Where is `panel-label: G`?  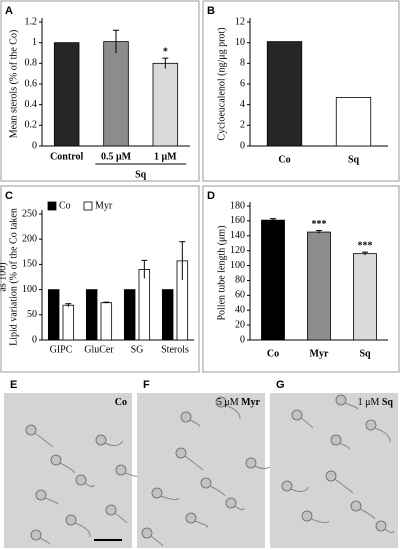
panel-label: G is located at coordinates (280, 385).